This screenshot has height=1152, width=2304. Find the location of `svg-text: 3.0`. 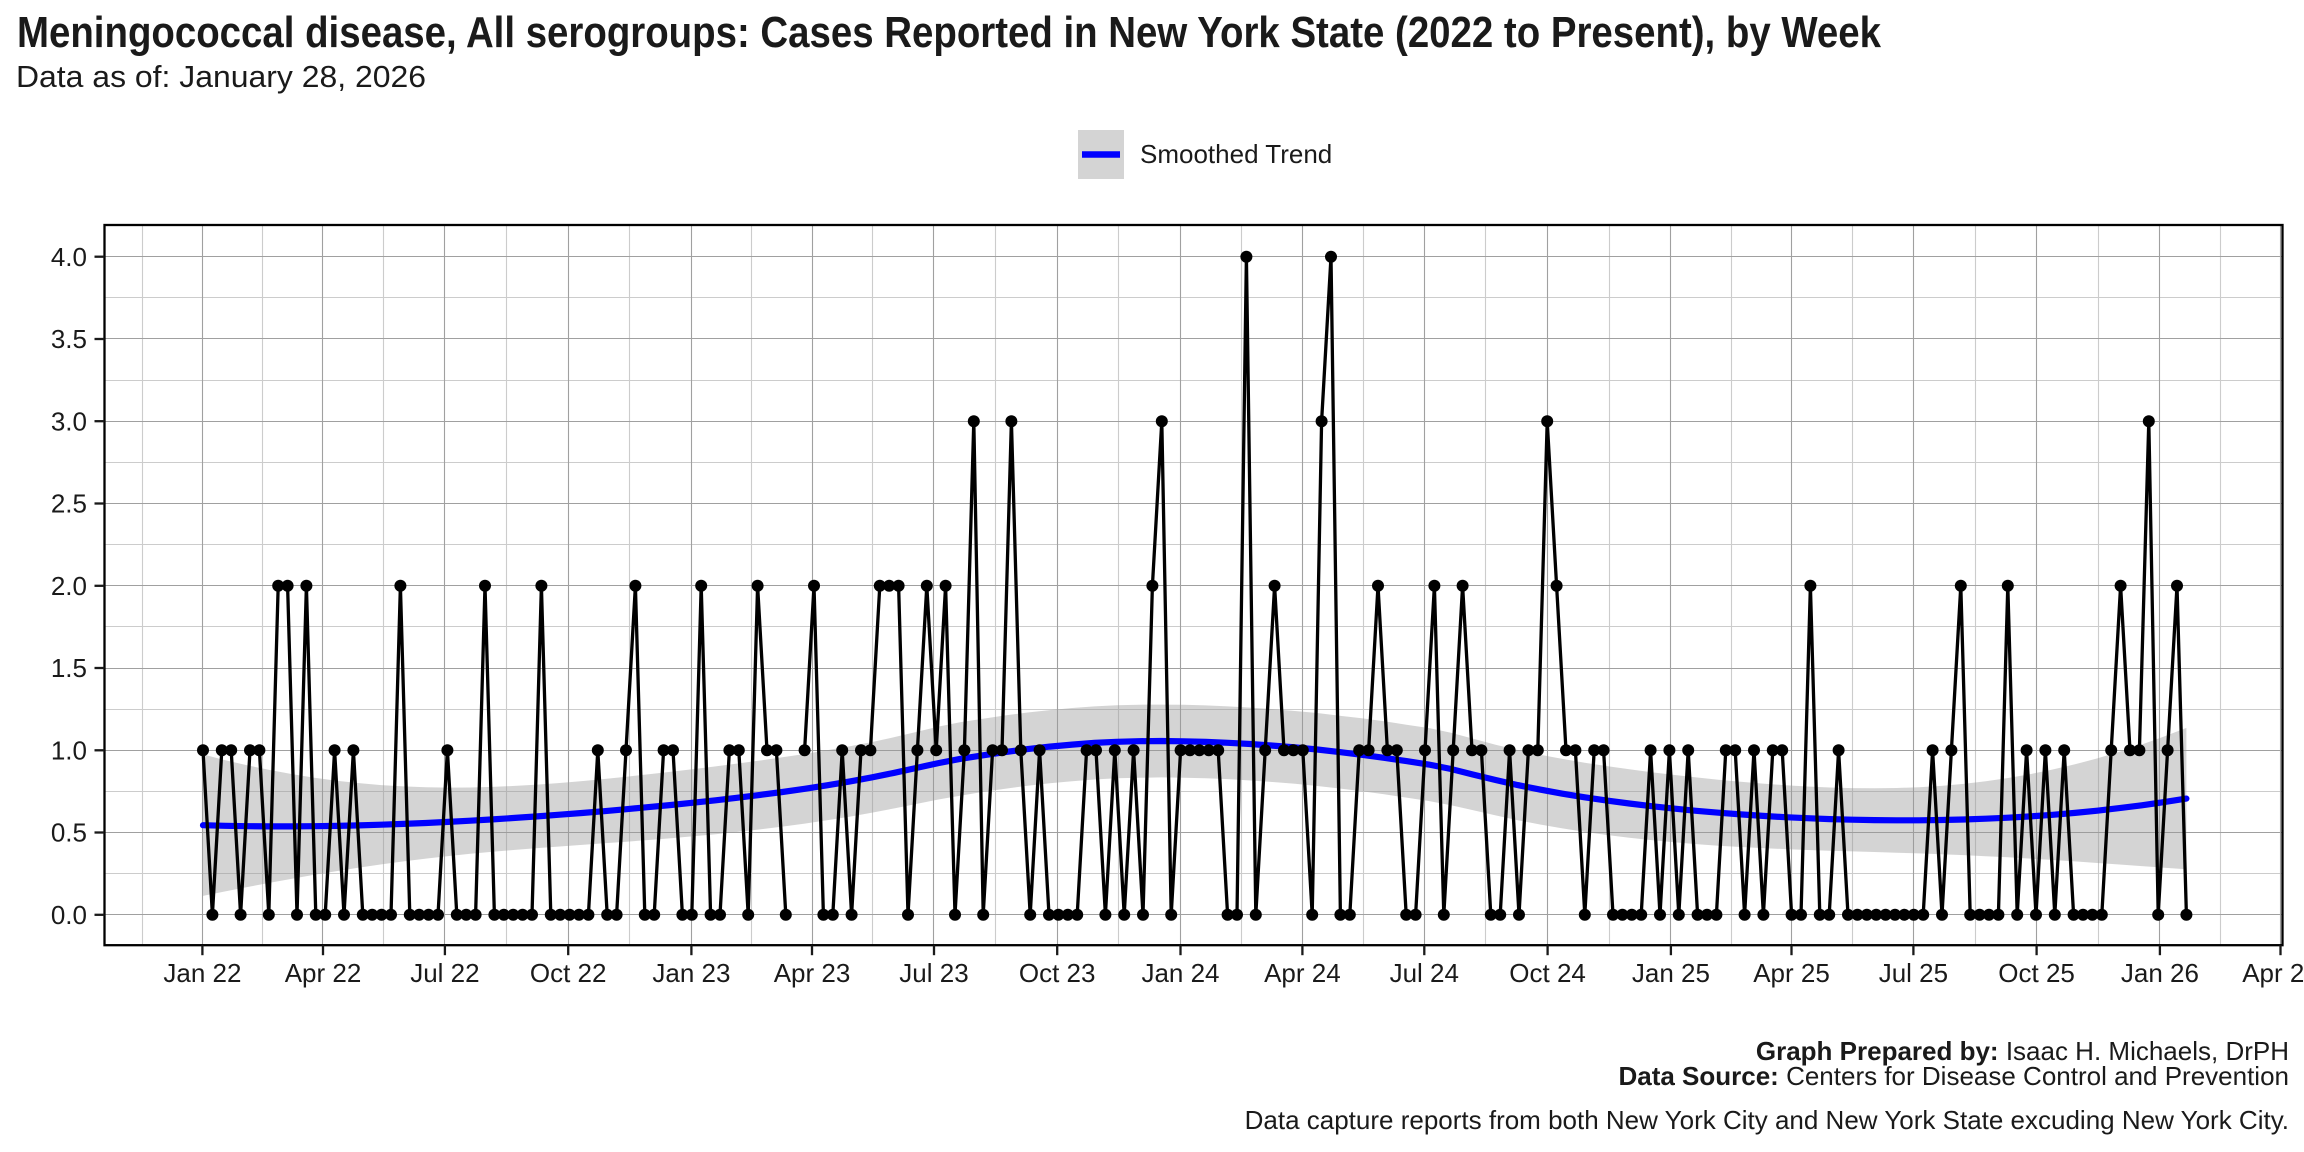

svg-text: 3.0 is located at coordinates (69, 421).